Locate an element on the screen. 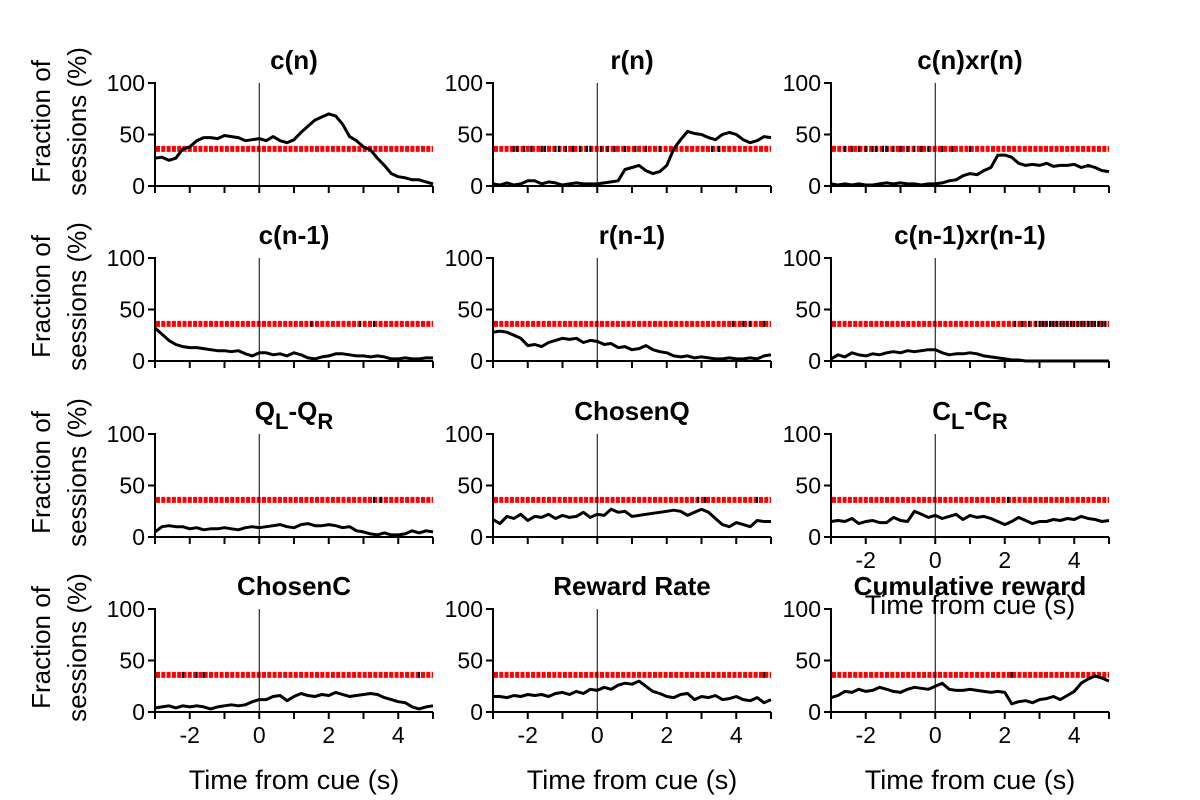 The width and height of the screenshot is (1200, 800). subplot-8: 0 50 100 ChosenQ is located at coordinates (608, 473).